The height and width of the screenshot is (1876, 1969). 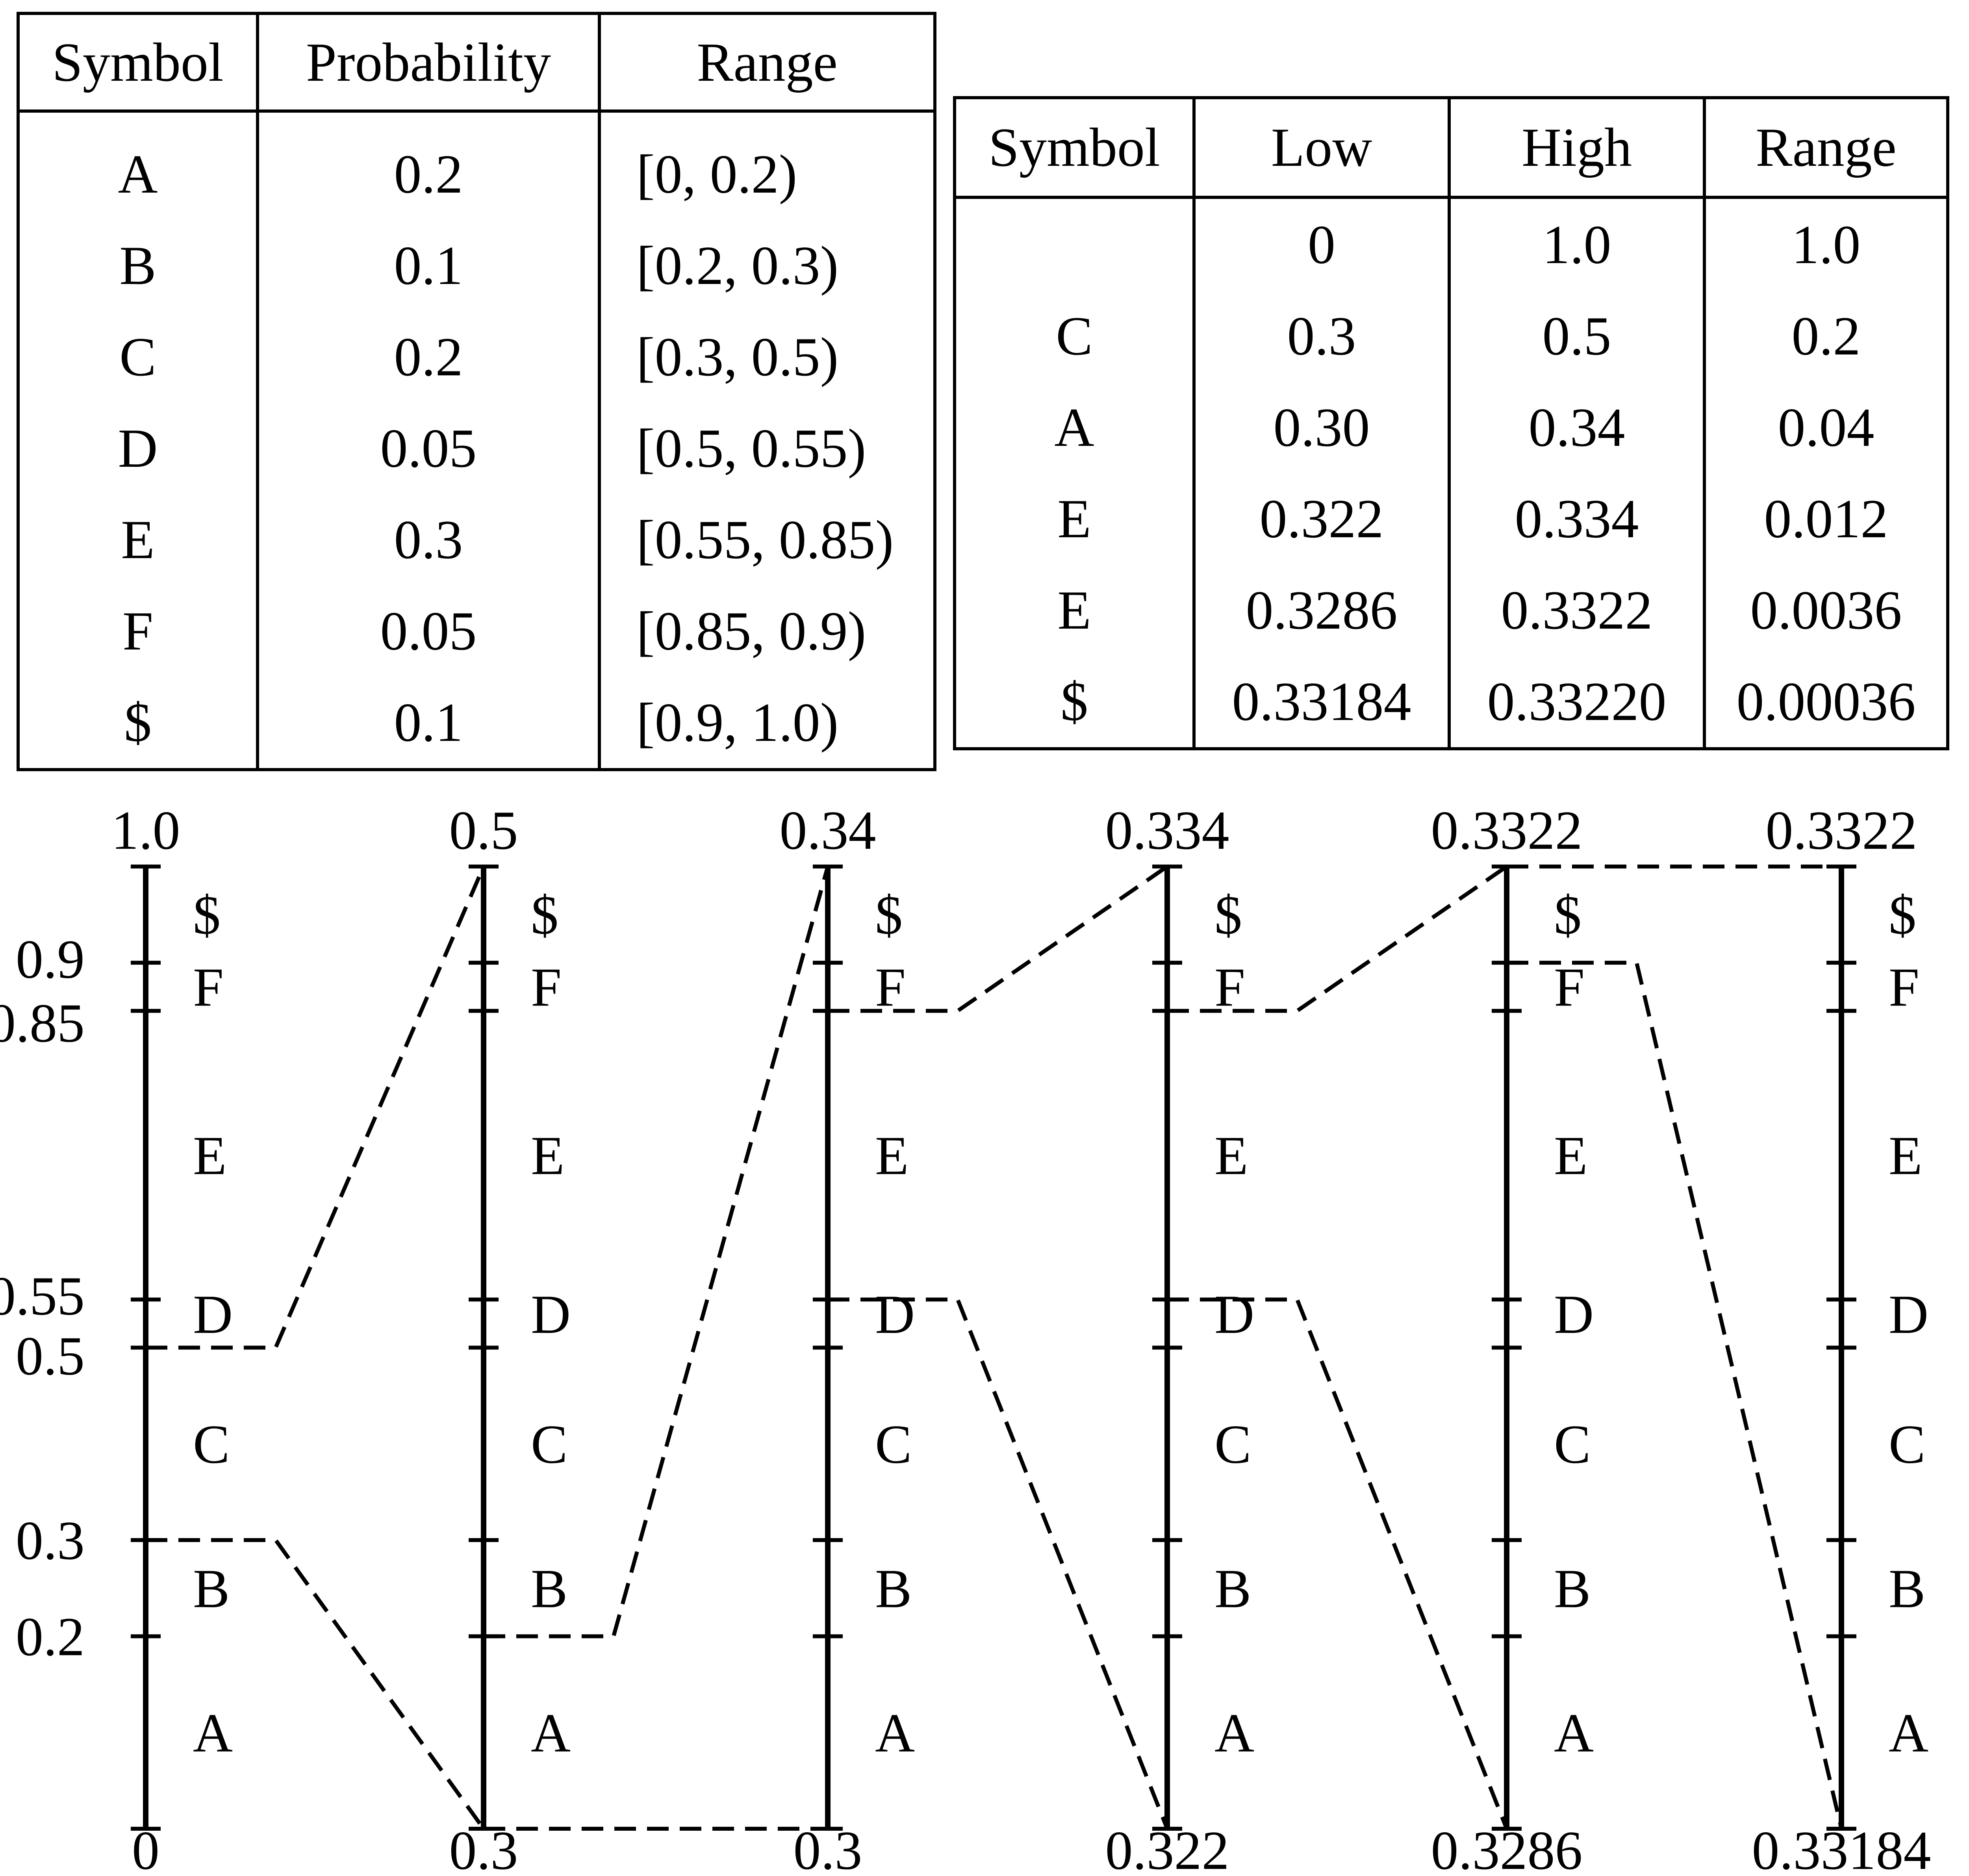 I want to click on coding-table-low: 0.3286, so click(x=1322, y=610).